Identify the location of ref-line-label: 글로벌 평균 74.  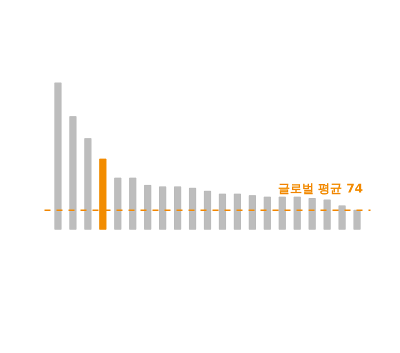
(321, 189).